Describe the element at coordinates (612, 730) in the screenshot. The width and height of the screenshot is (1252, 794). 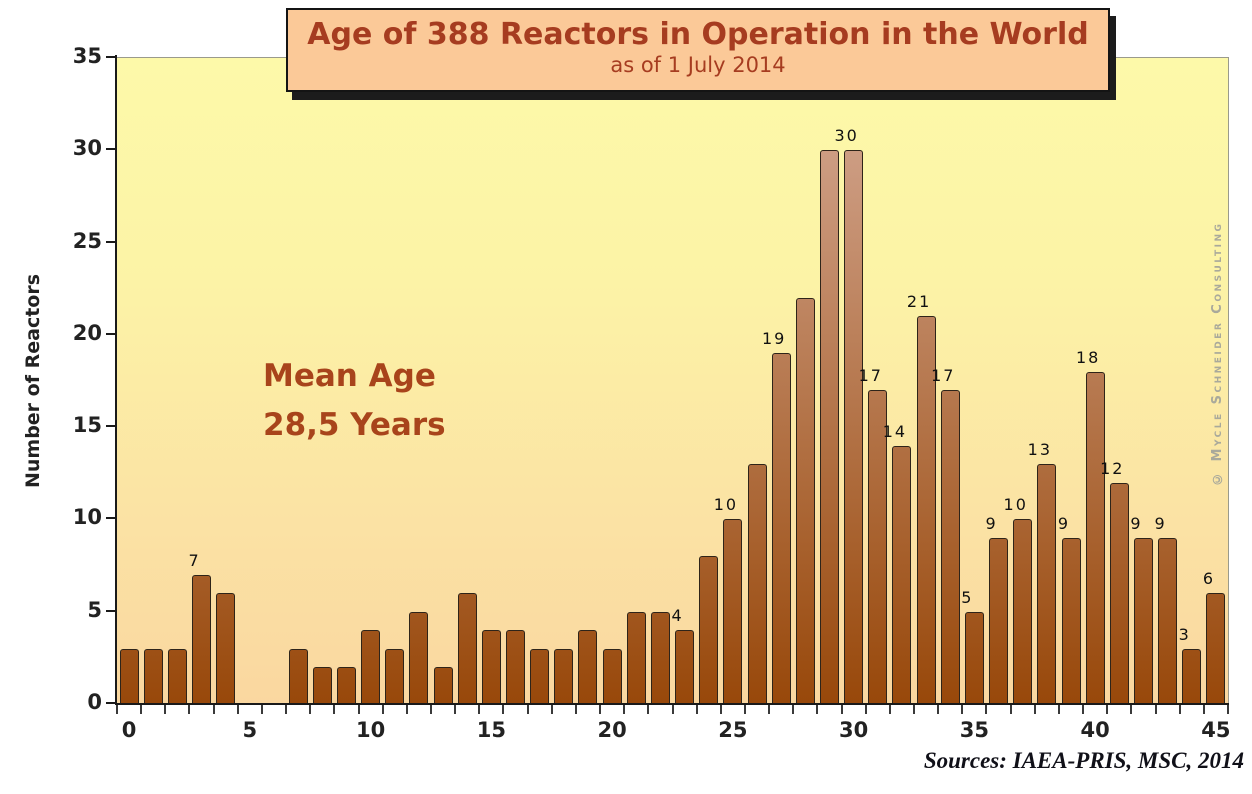
I see `x-tick-label-20: 20` at that location.